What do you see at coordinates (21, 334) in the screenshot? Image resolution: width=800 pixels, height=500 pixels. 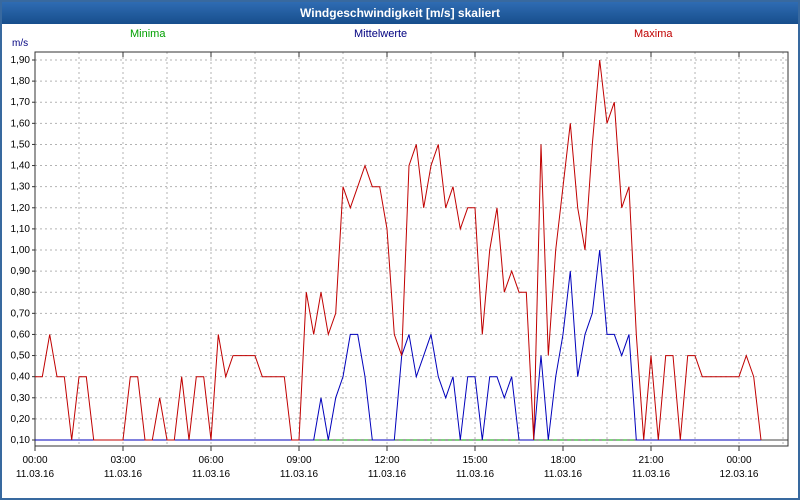 I see `y-tick-label: 0,60` at bounding box center [21, 334].